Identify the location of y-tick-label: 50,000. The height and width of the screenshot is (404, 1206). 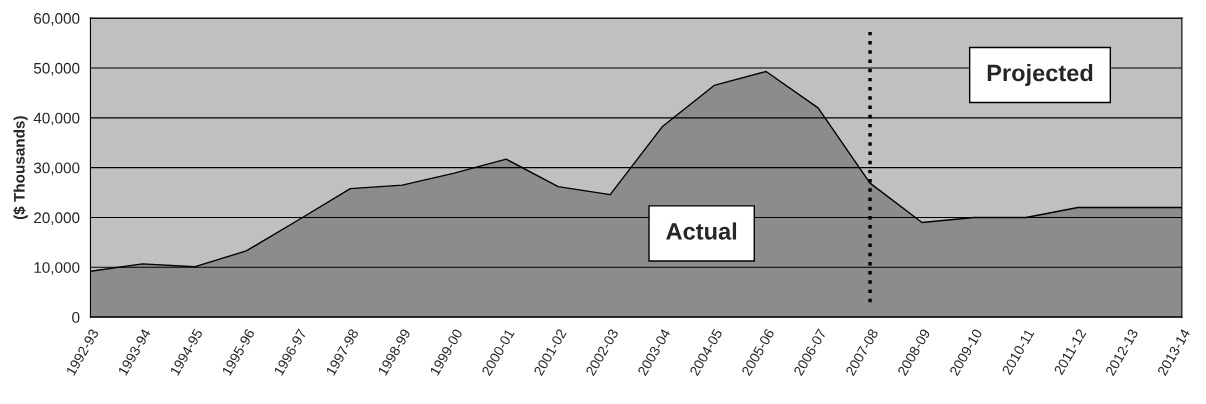
(56, 69).